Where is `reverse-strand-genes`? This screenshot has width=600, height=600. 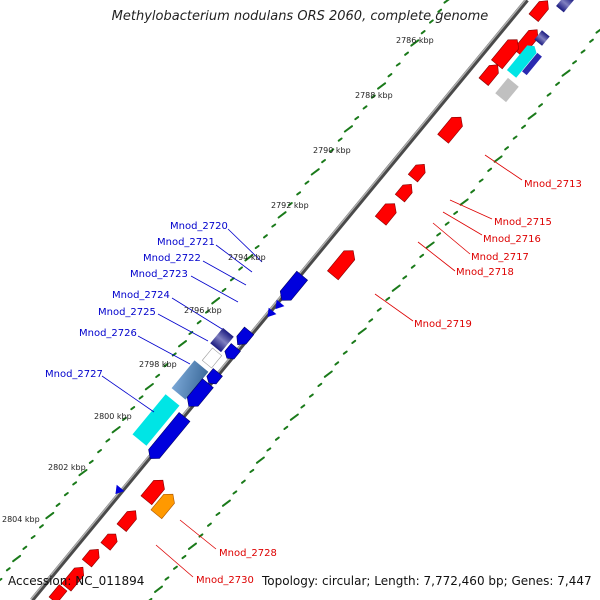 reverse-strand-genes is located at coordinates (212, 382).